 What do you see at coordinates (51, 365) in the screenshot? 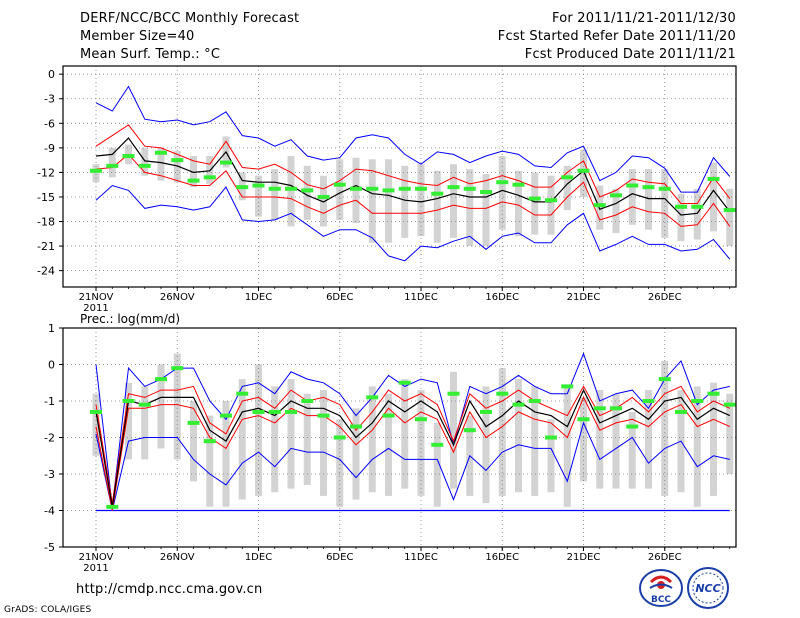
I see `y-tick-label: 0` at bounding box center [51, 365].